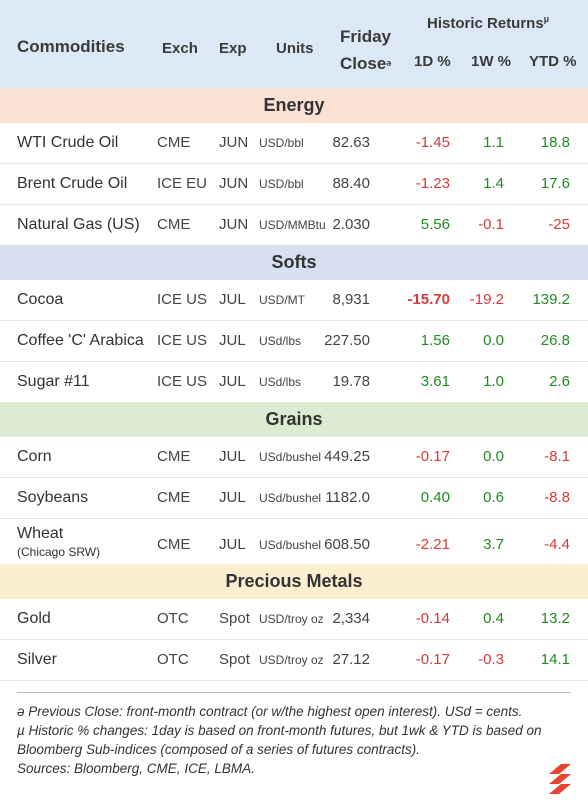 Image resolution: width=588 pixels, height=809 pixels. I want to click on commodity-name-main: Wheat, so click(40, 533).